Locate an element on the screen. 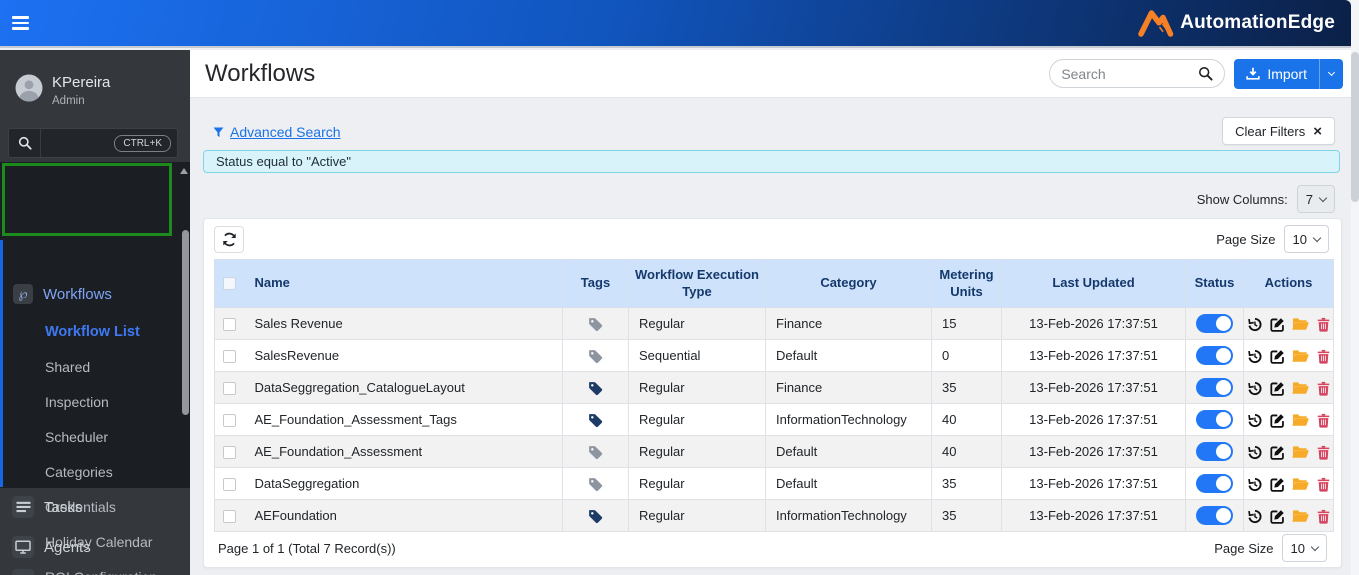 This screenshot has height=575, width=1359. sidebar-item-holiday-calendar: Holiday Calendar is located at coordinates (99, 541).